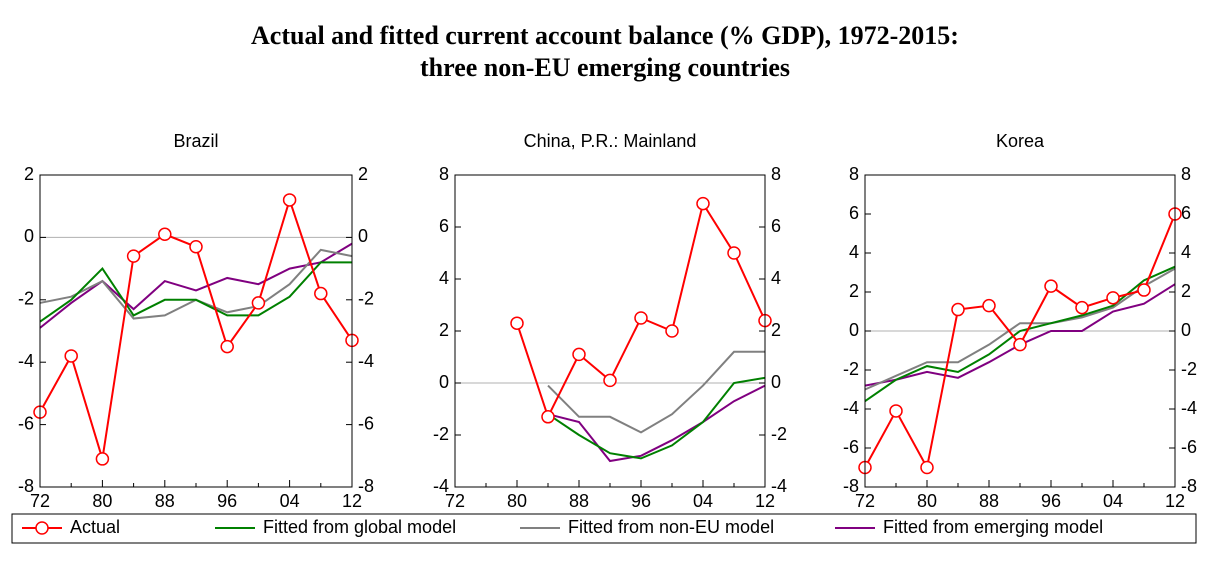 The width and height of the screenshot is (1210, 572). Describe the element at coordinates (993, 527) in the screenshot. I see `legend-label: Fitted from emerging model` at that location.